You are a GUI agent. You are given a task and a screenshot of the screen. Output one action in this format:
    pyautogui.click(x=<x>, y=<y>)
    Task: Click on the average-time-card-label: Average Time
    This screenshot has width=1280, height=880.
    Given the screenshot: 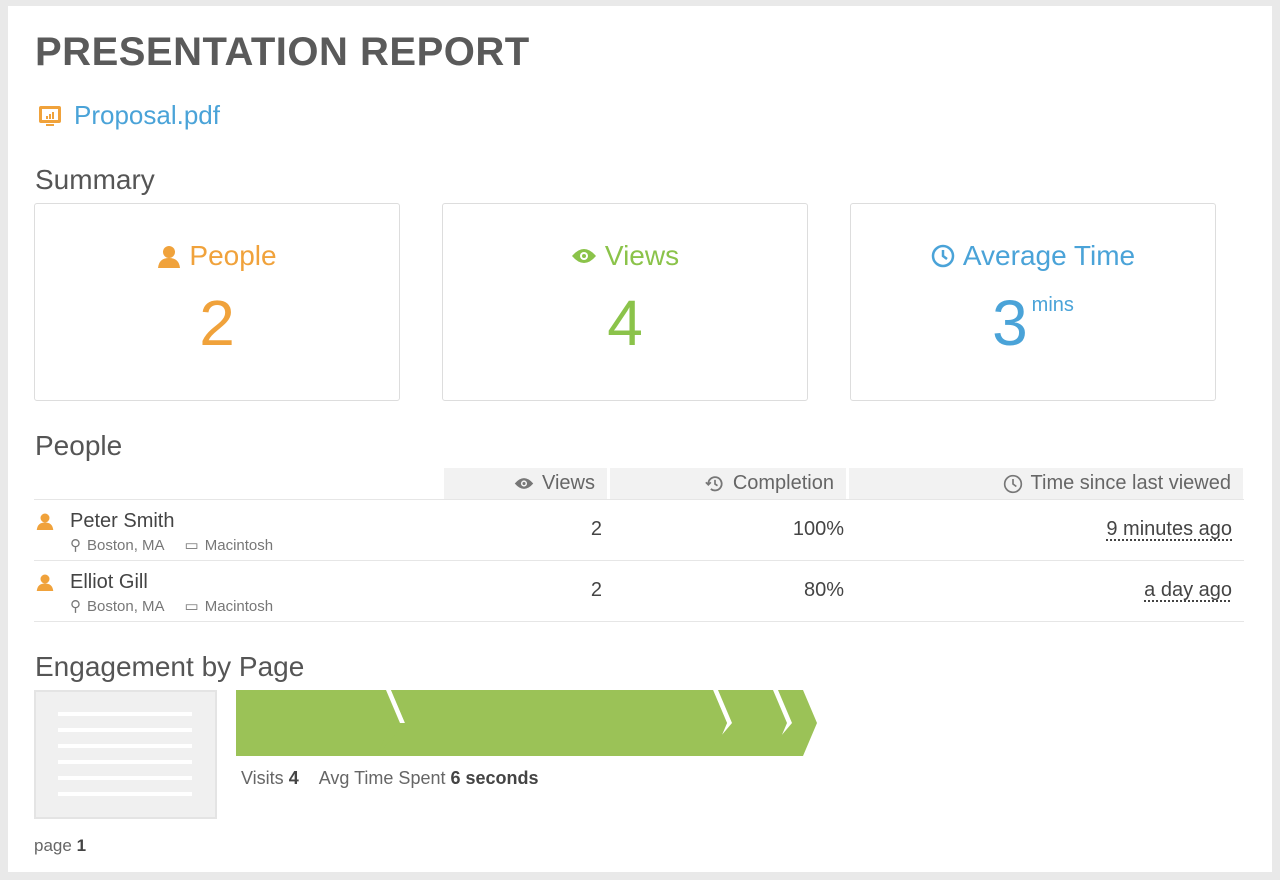 What is the action you would take?
    pyautogui.click(x=1049, y=255)
    